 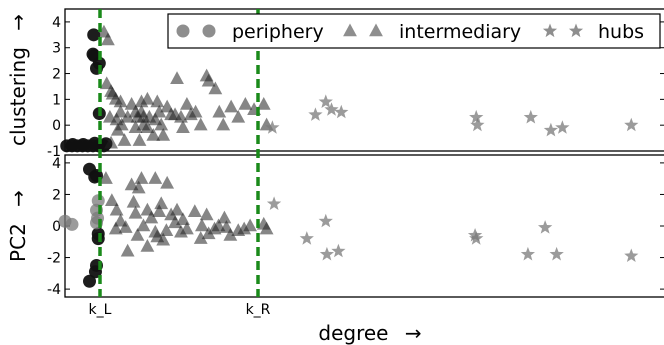 What do you see at coordinates (258, 310) in the screenshot?
I see `x-tick-label: k_R` at bounding box center [258, 310].